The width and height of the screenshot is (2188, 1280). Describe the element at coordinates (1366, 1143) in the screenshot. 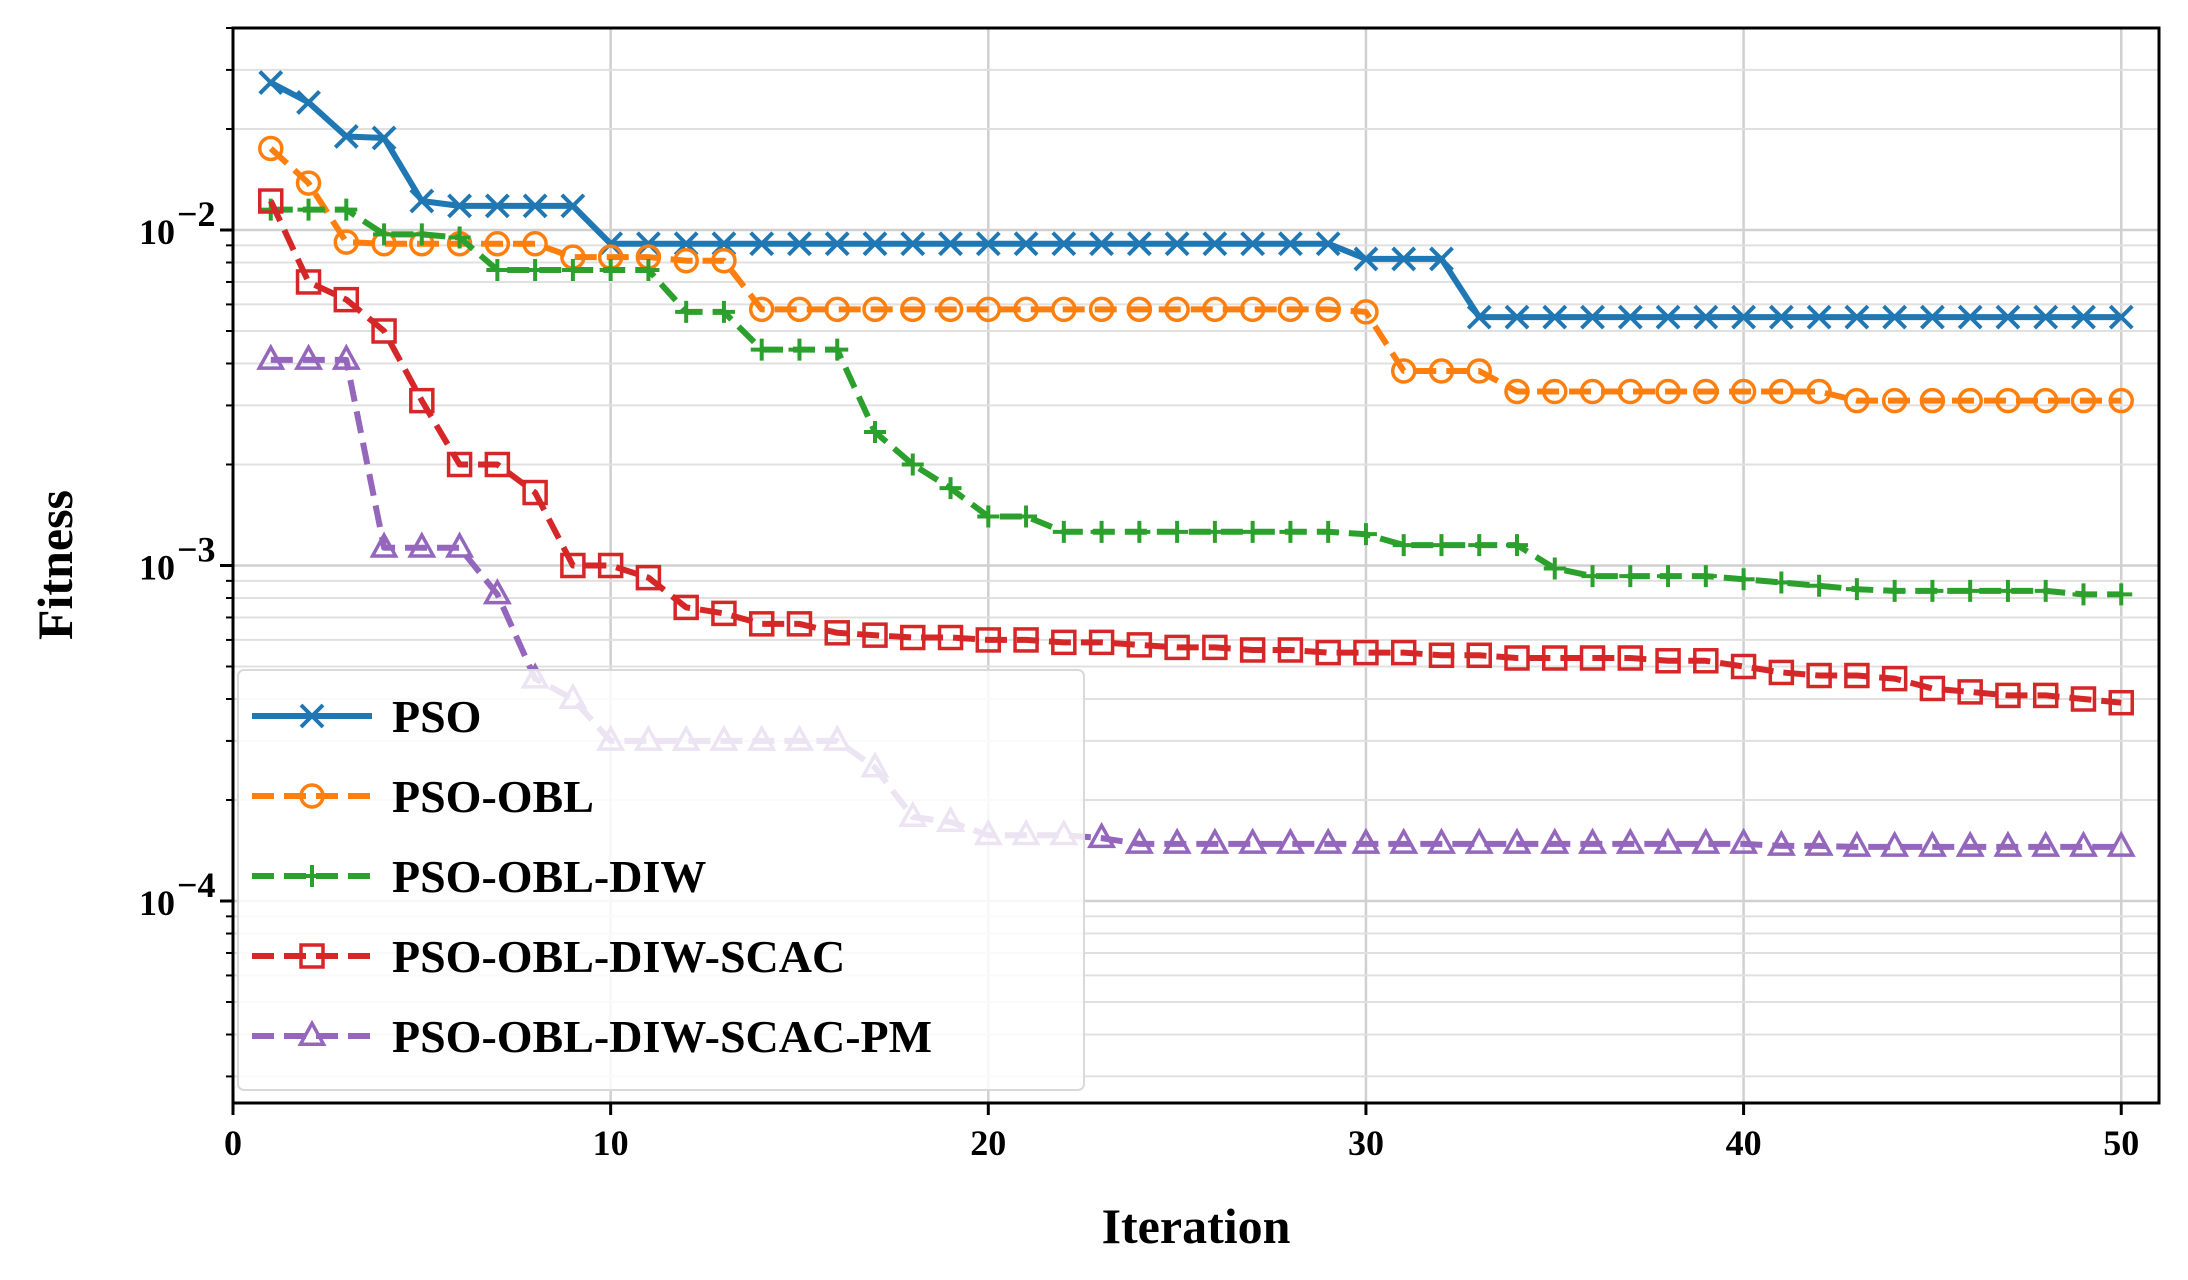

I see `x-tick-label: 30` at that location.